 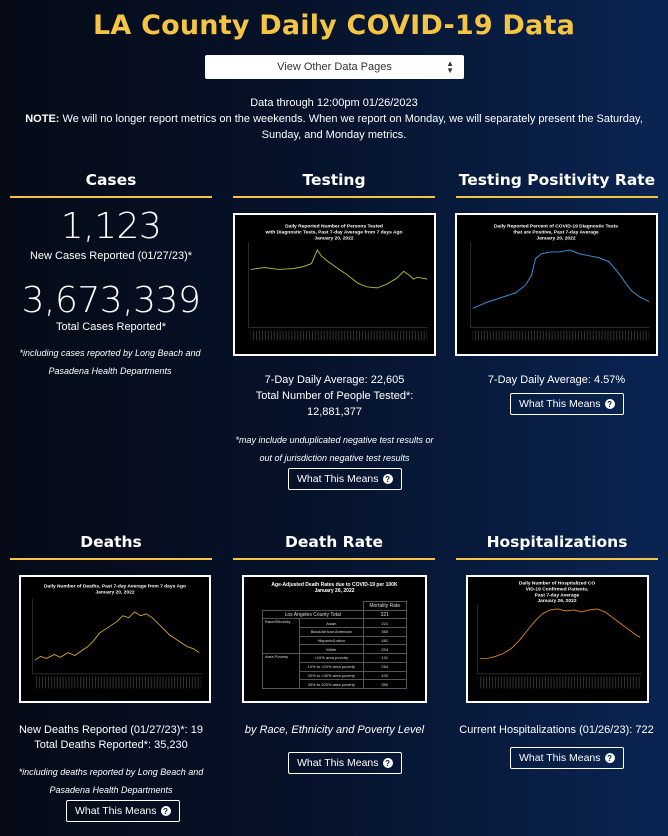 What do you see at coordinates (111, 546) in the screenshot?
I see `deaths-heading: Deaths` at bounding box center [111, 546].